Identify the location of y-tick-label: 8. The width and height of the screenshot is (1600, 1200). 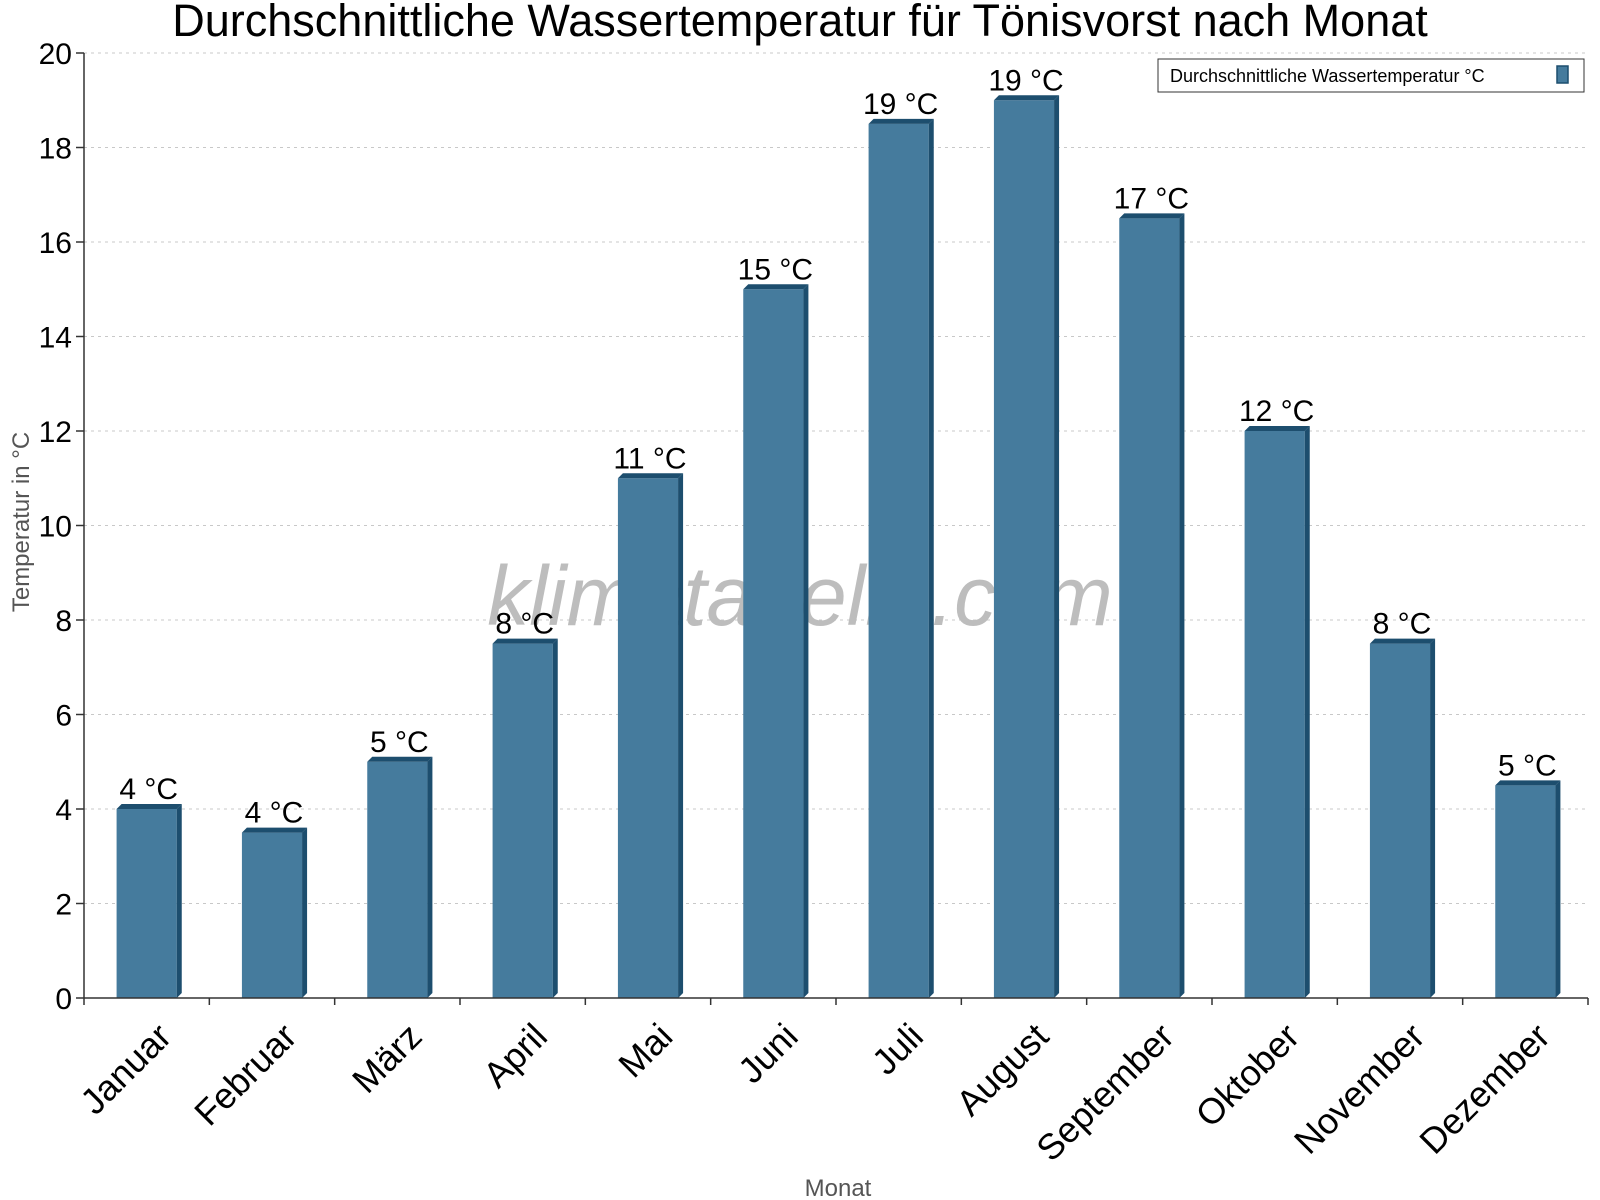
(63, 621).